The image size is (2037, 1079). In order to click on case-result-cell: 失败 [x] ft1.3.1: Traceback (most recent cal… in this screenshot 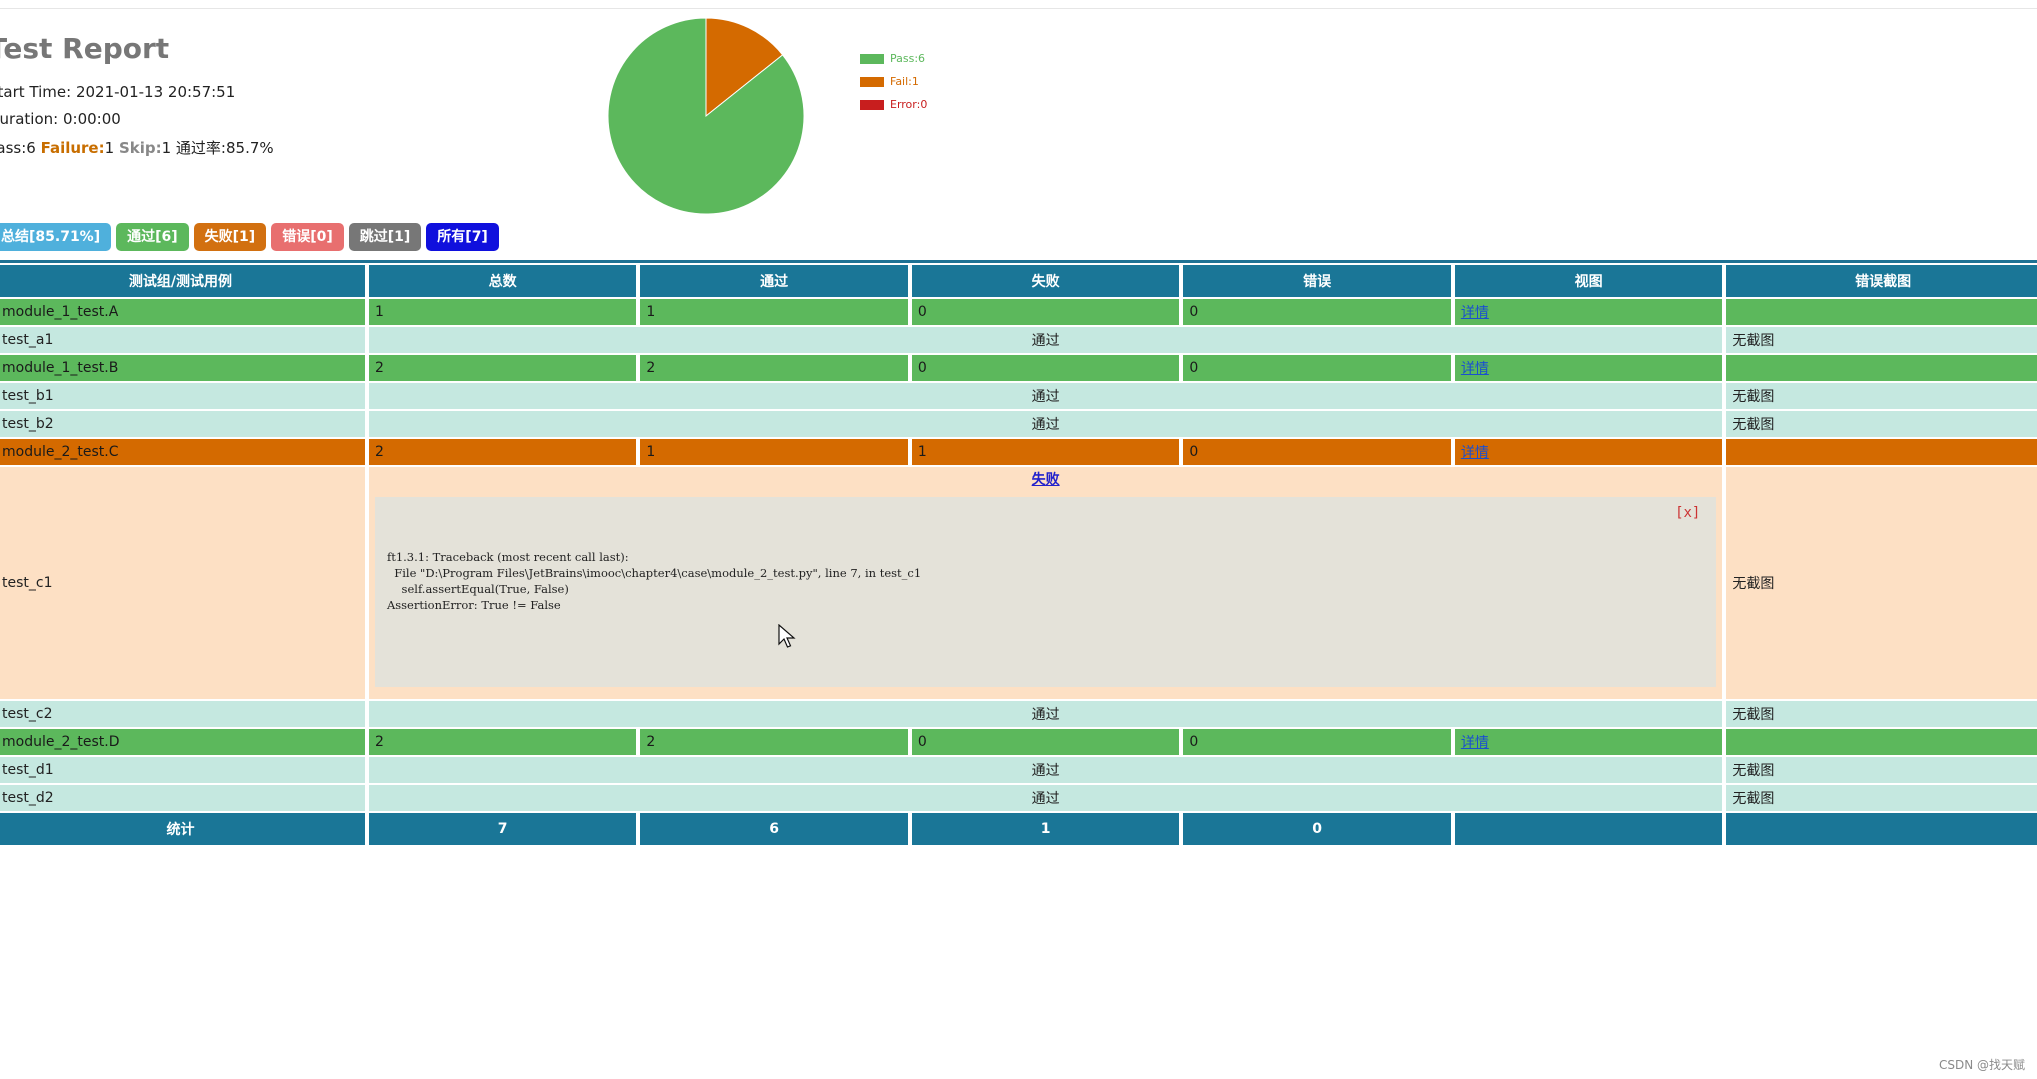, I will do `click(1045, 583)`.